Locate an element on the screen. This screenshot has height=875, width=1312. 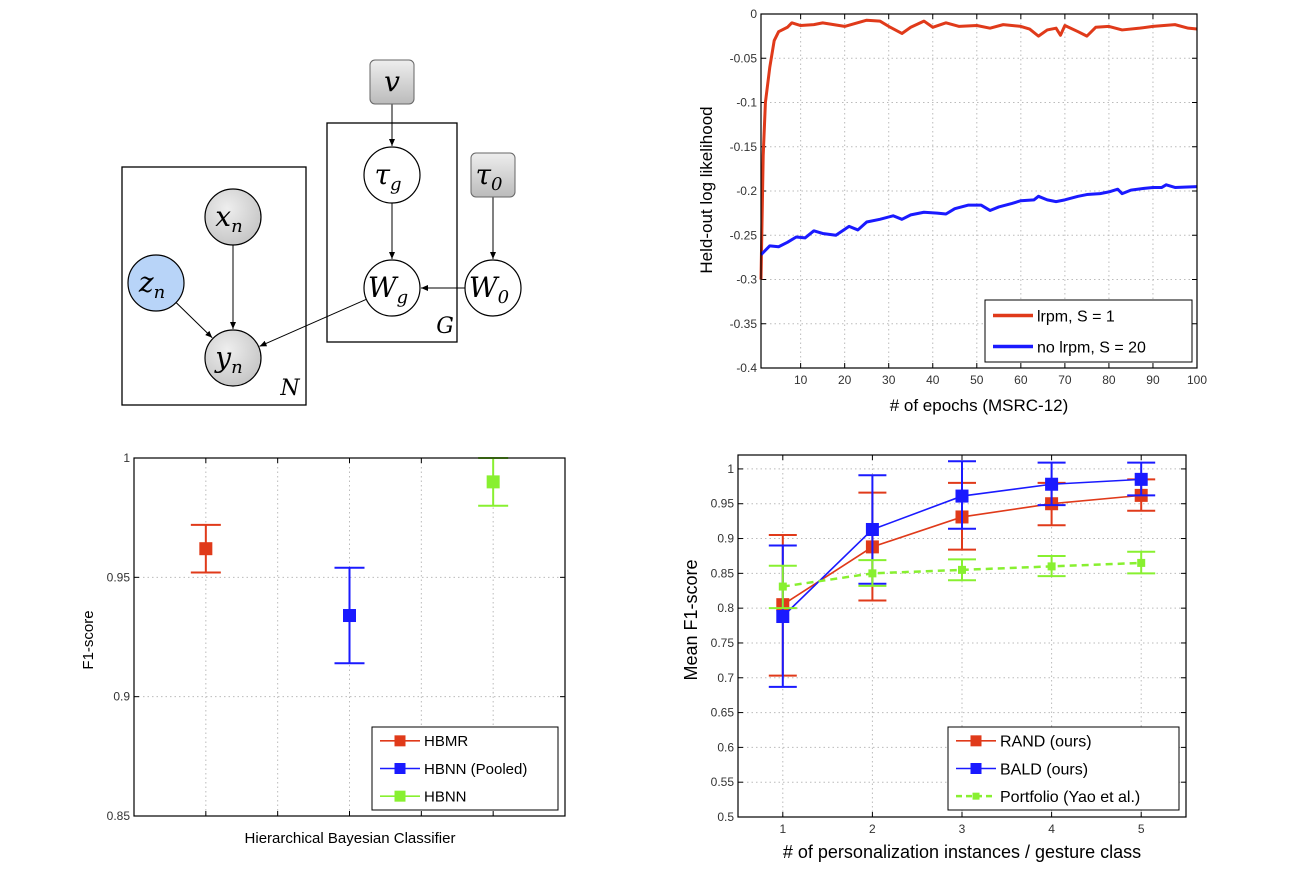
node-label-base: τ is located at coordinates (484, 174).